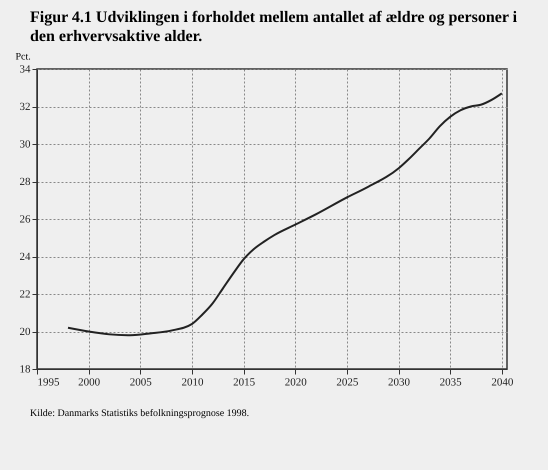 This screenshot has width=548, height=470. What do you see at coordinates (49, 382) in the screenshot?
I see `x-tick-label: 1995` at bounding box center [49, 382].